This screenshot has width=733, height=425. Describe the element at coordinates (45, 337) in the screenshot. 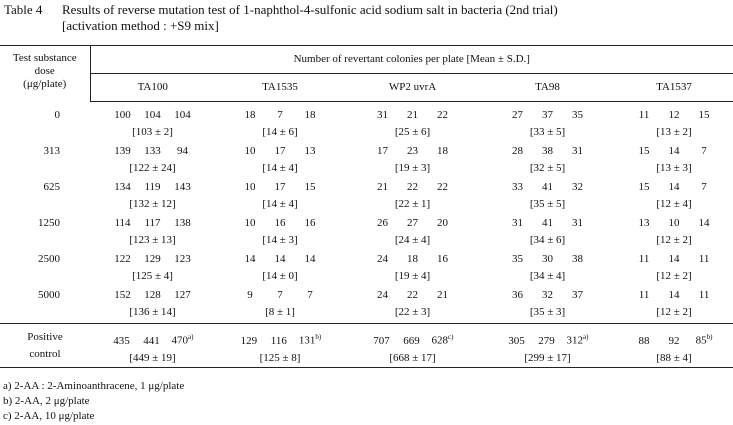

I see `positive-label-line: Positive` at that location.